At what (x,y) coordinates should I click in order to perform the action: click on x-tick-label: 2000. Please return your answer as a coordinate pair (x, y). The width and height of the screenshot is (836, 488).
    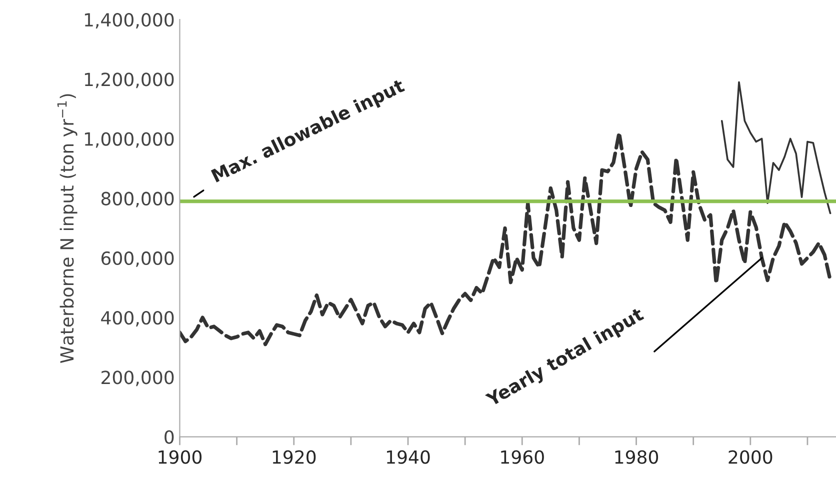
    Looking at the image, I should click on (750, 457).